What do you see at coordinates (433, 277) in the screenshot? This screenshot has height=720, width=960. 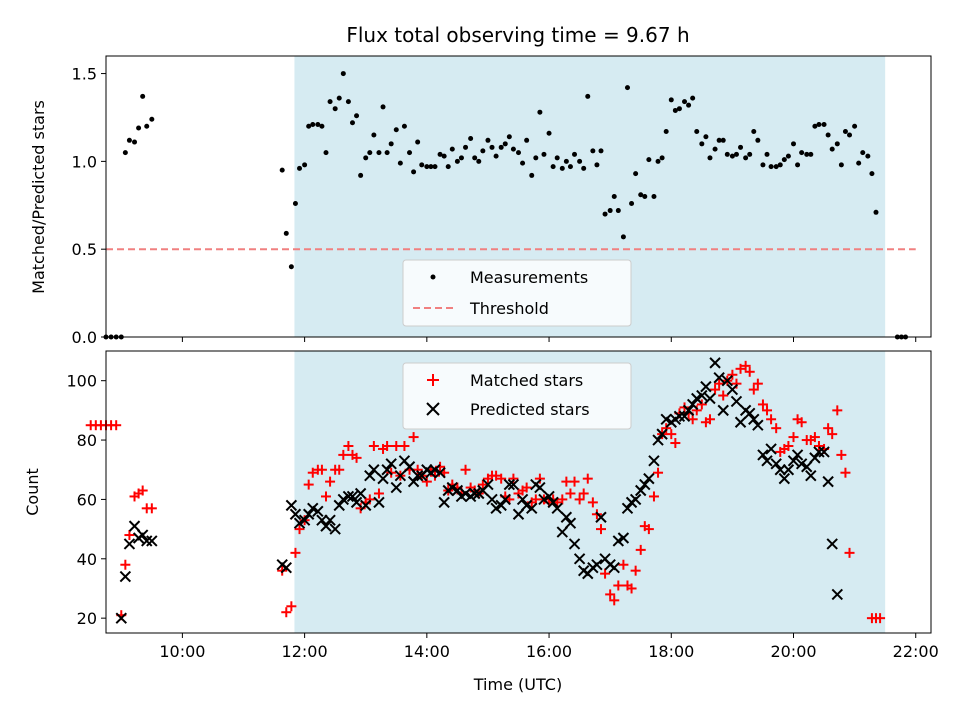 I see `legend-marker-measurements` at bounding box center [433, 277].